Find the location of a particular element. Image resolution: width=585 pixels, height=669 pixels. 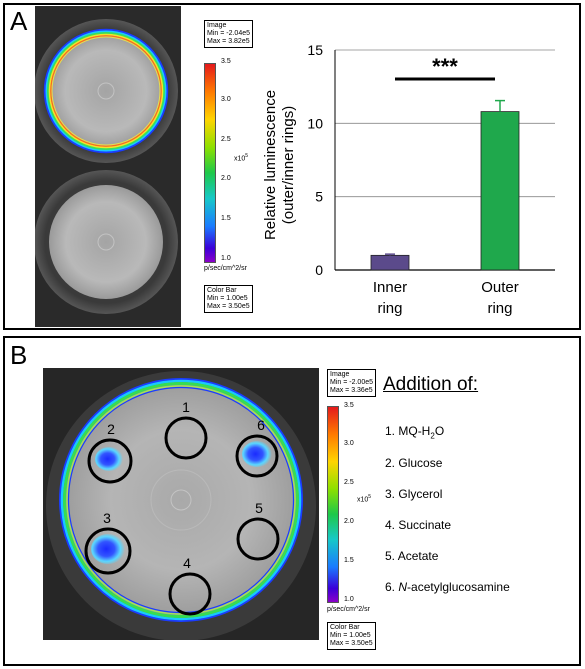

category-label-2-line-1: Outer is located at coordinates (500, 287).